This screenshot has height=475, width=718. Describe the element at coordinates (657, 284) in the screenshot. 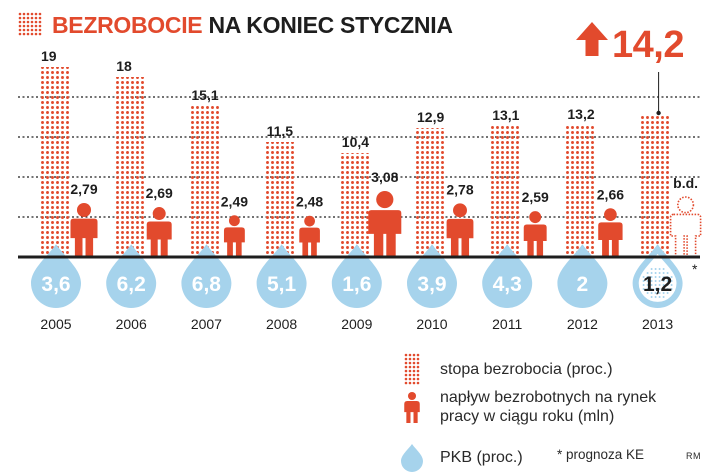

I see `gdp-value-label: 1,2` at that location.